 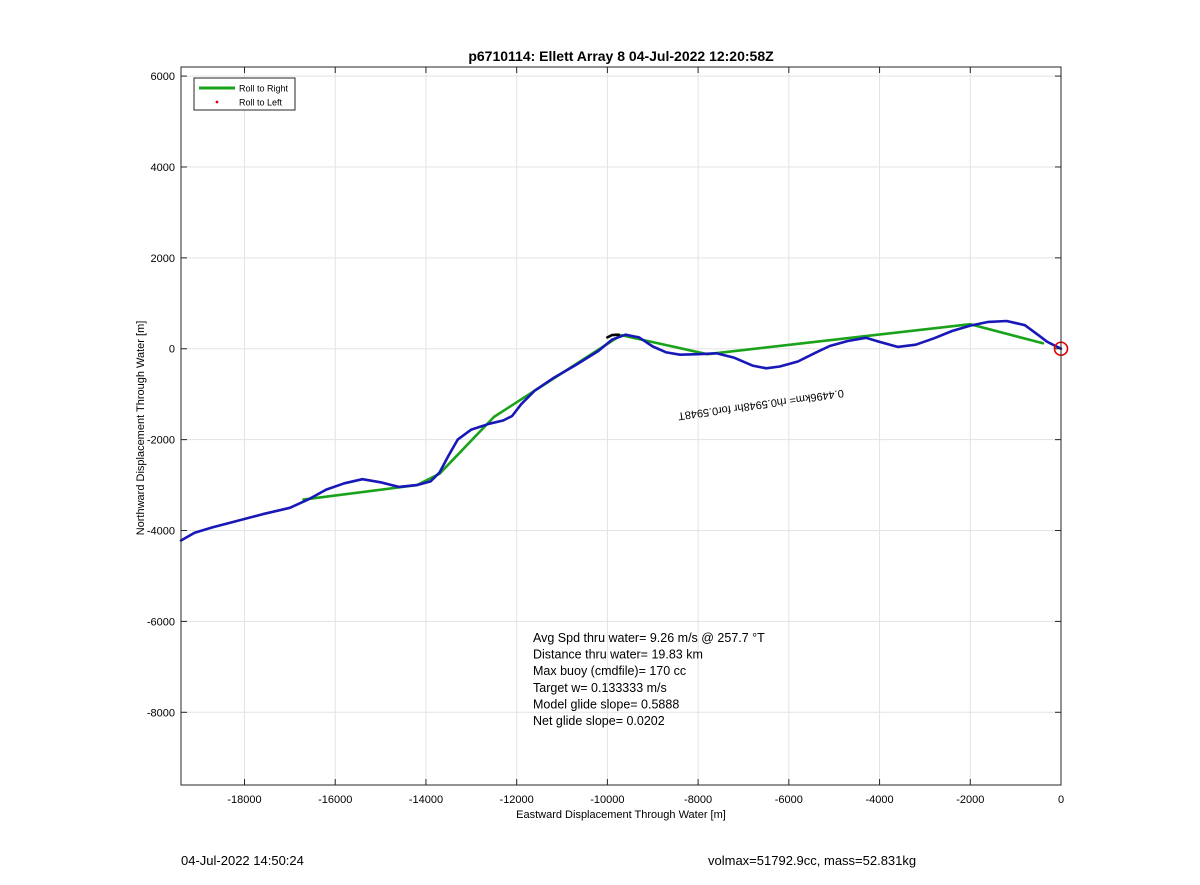 I want to click on x-tick-label: -10000, so click(x=607, y=800).